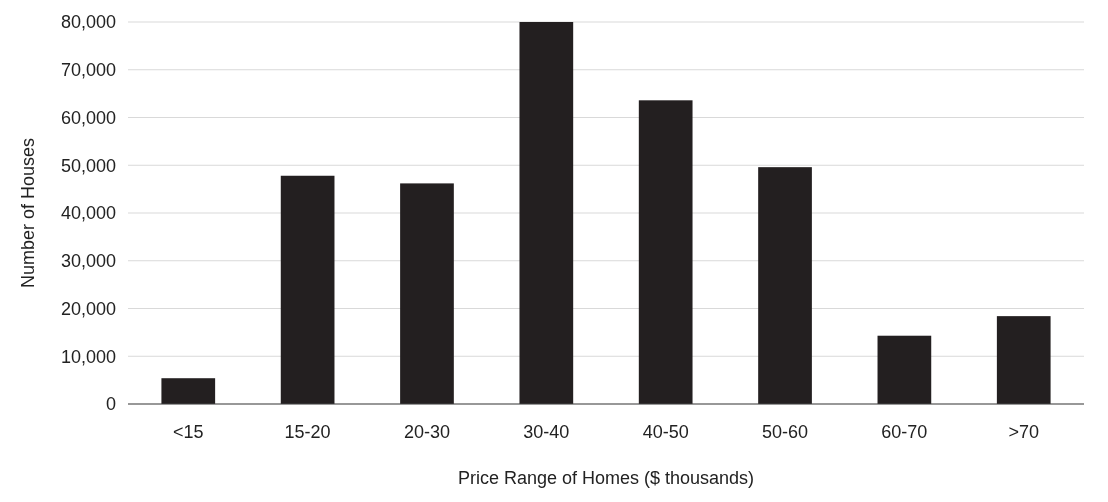 The height and width of the screenshot is (502, 1108). I want to click on x-tick-label: 20-30, so click(426, 432).